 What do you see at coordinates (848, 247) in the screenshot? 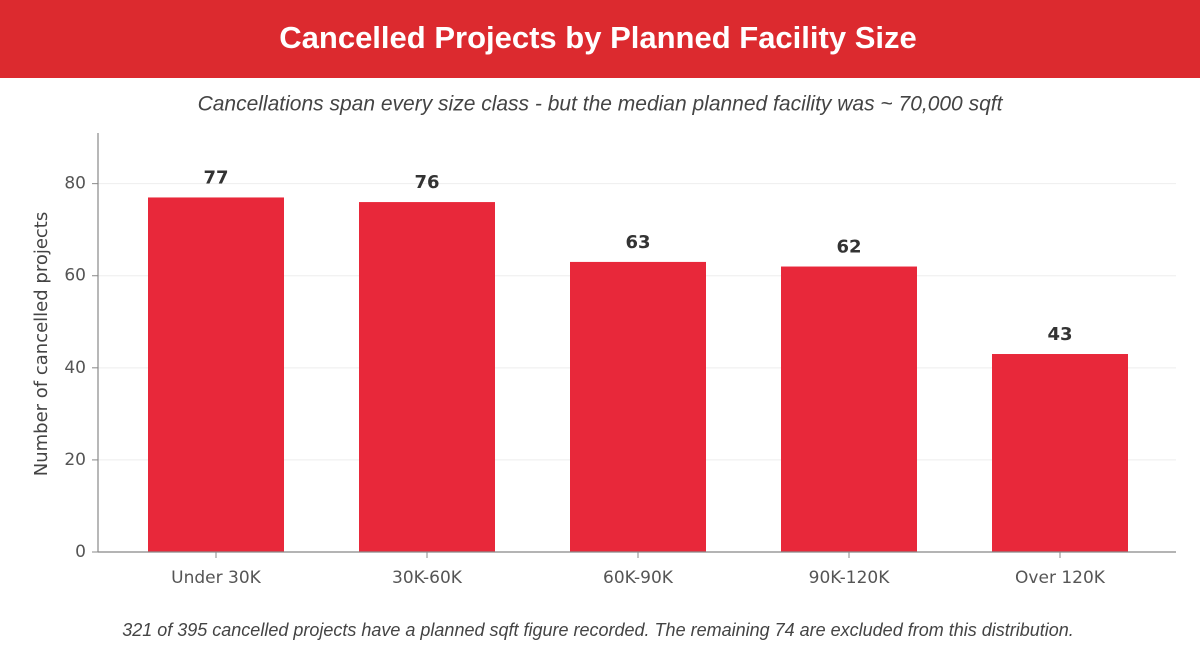
I see `value-label: 62` at bounding box center [848, 247].